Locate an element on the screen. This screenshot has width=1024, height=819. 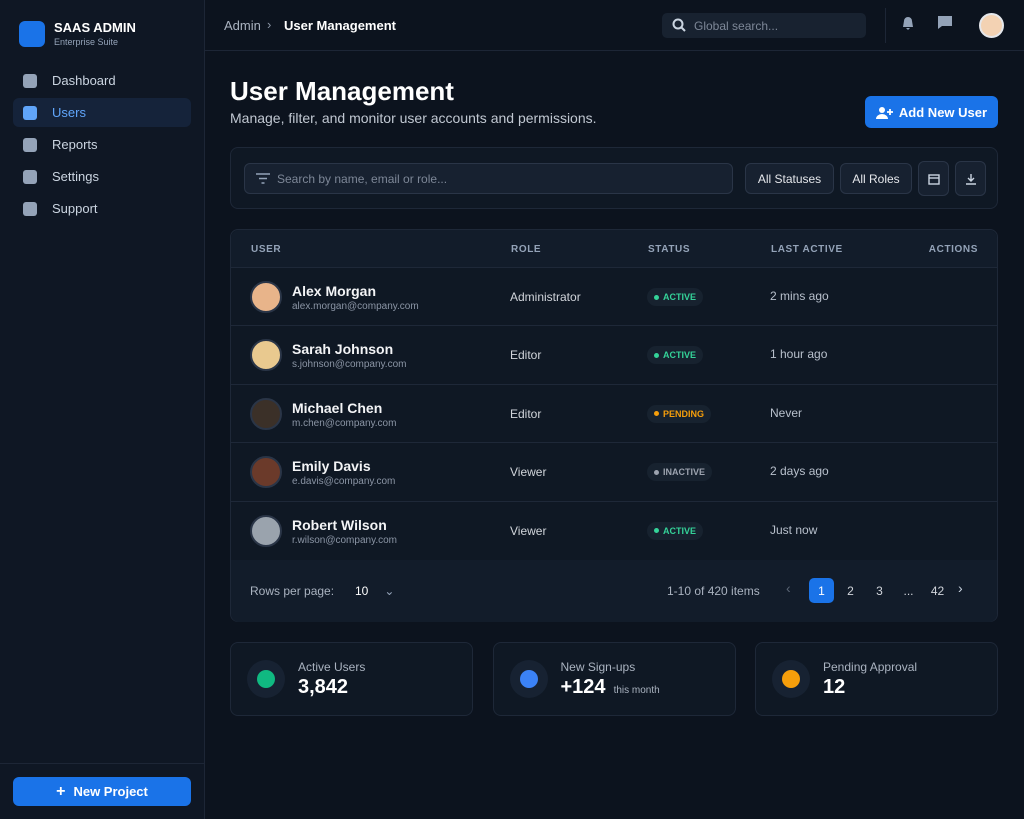
nav-item: Dashboard is located at coordinates (102, 80).